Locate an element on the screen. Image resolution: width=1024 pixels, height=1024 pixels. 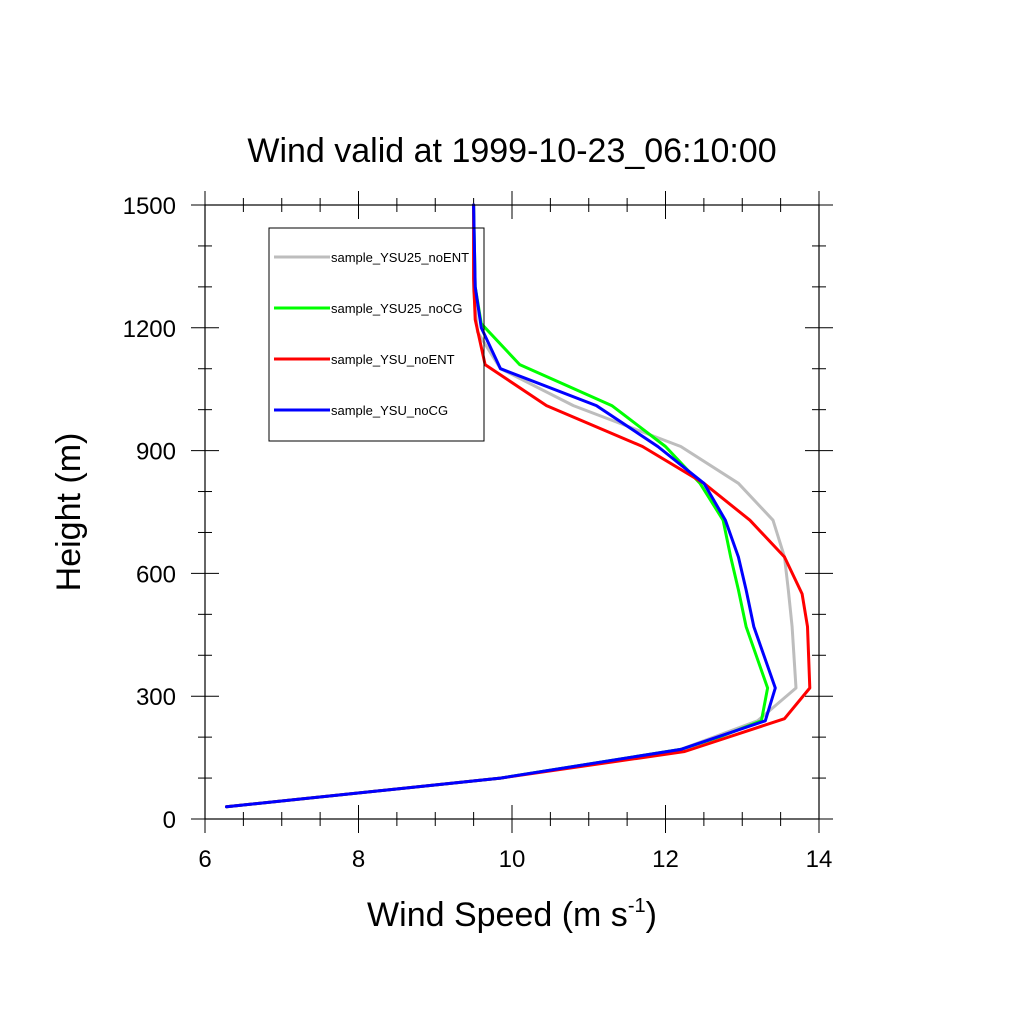
y-tick-label: 600 is located at coordinates (156, 574).